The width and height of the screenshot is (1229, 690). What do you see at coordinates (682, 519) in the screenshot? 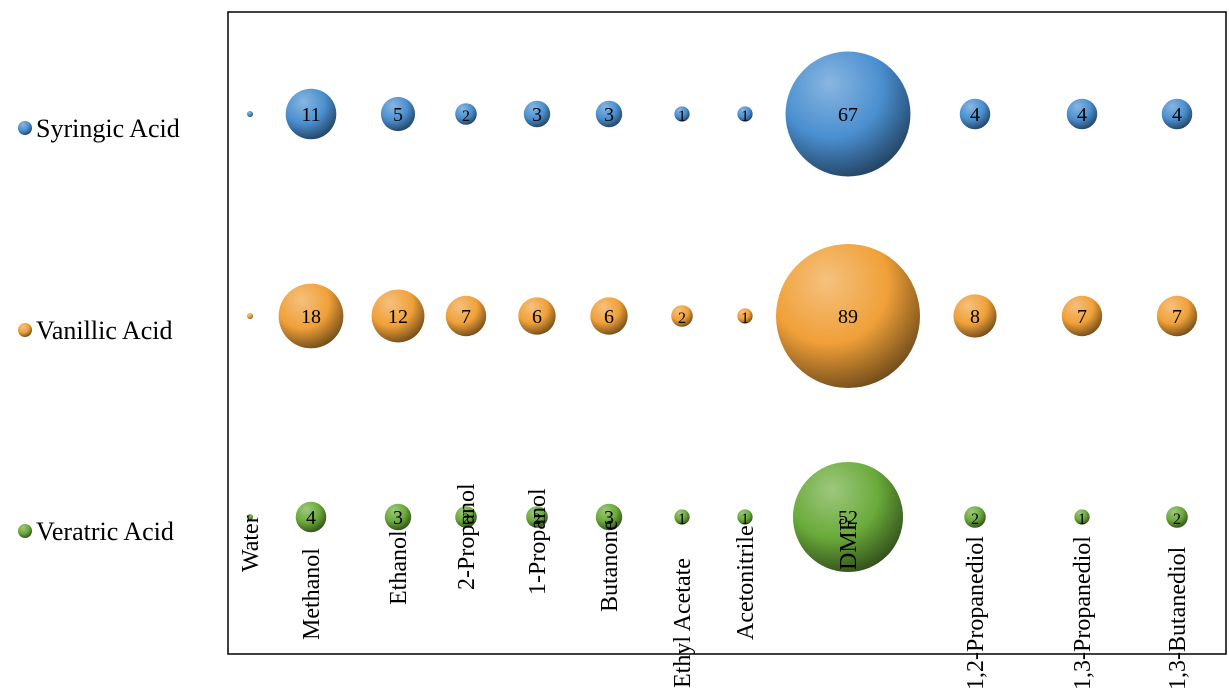
I see `bubble-label-veratric-acid-ethyl-acetate: 1` at bounding box center [682, 519].